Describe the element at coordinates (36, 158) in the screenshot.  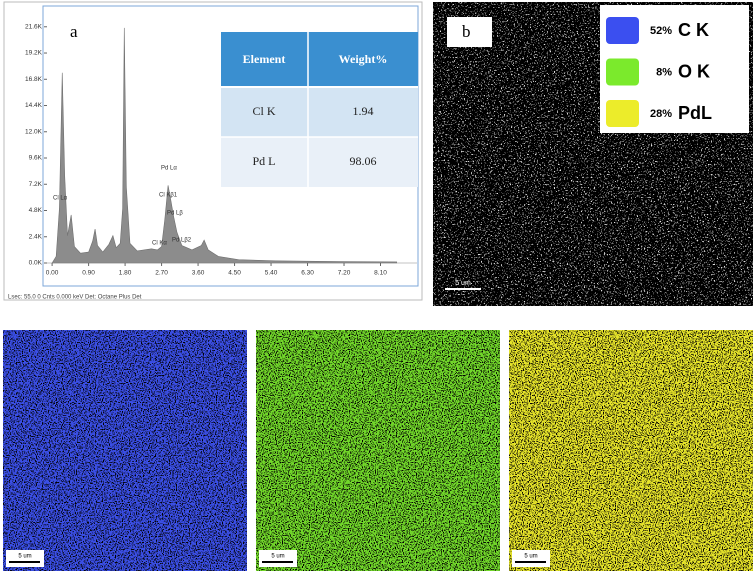
I see `y-tick-label: 9.6K` at that location.